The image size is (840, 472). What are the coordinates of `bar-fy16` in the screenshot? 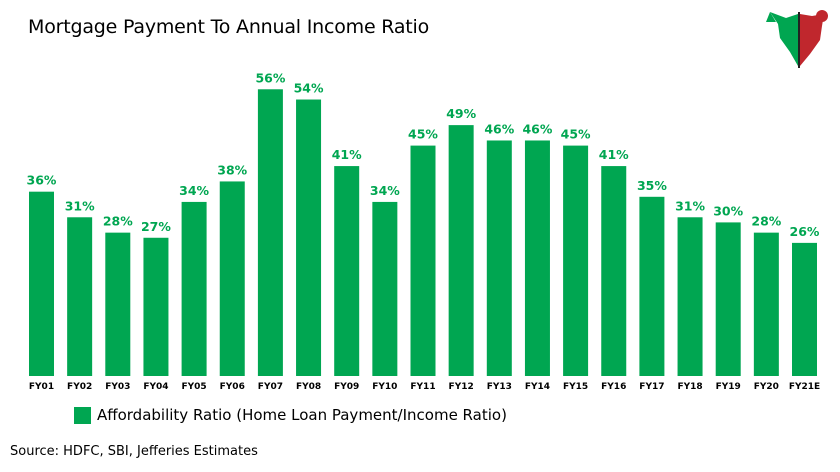 It's located at (614, 271).